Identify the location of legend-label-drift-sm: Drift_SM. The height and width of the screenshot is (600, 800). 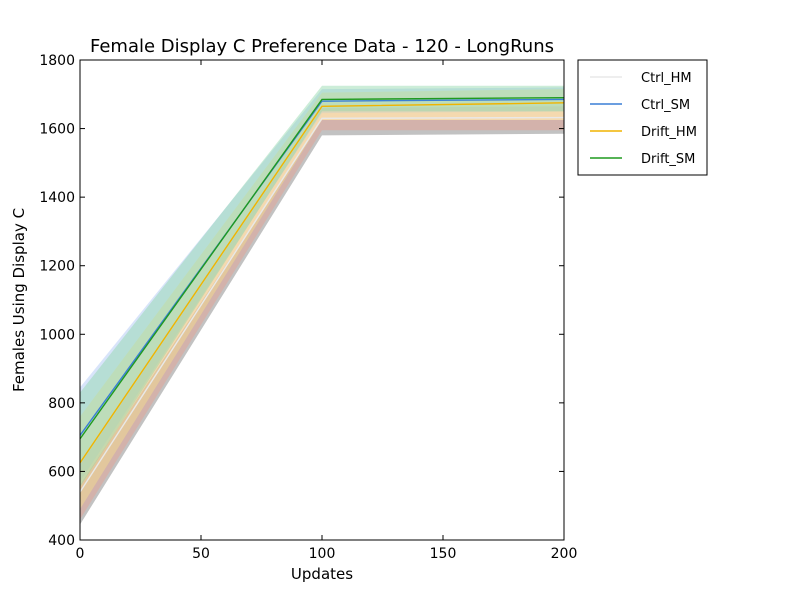
(668, 159).